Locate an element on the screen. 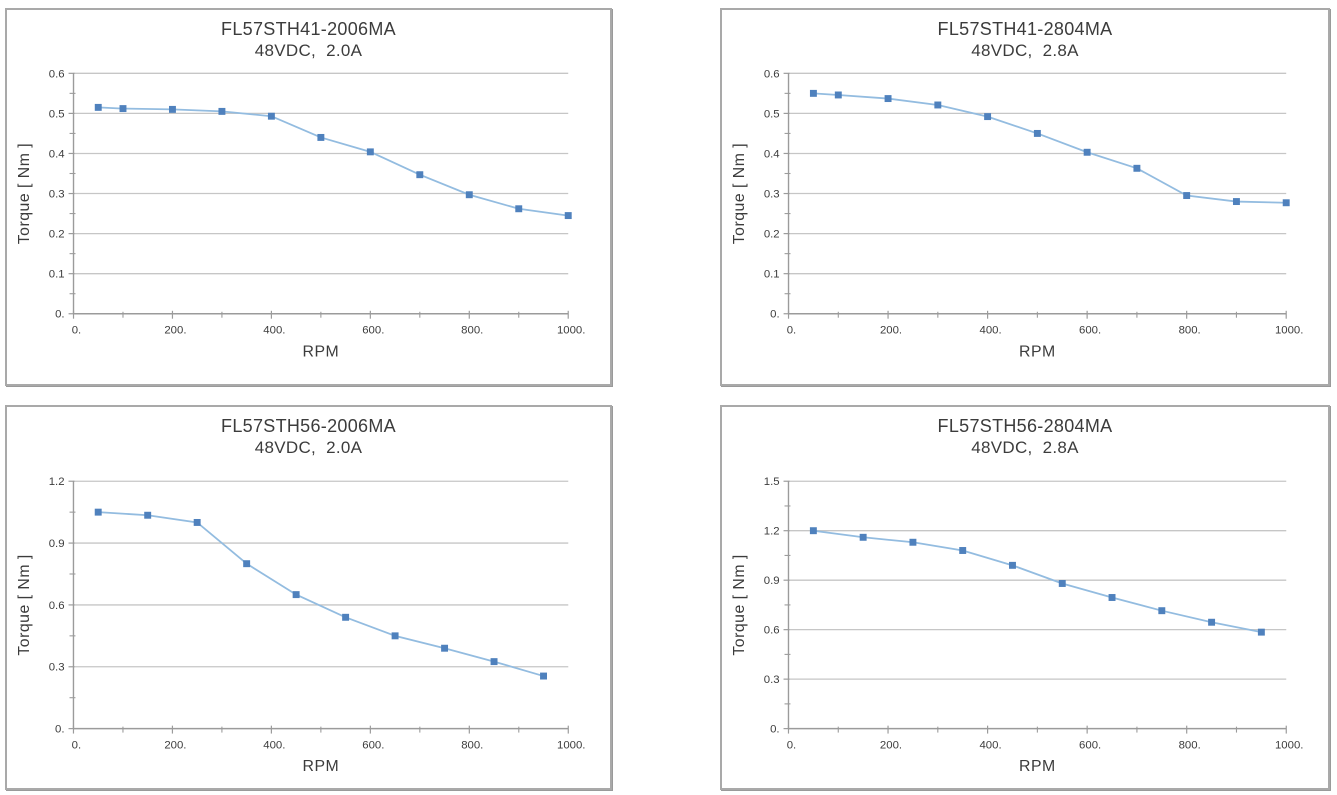 The width and height of the screenshot is (1337, 795). chart-title: FL57STH56-2006MA is located at coordinates (308, 426).